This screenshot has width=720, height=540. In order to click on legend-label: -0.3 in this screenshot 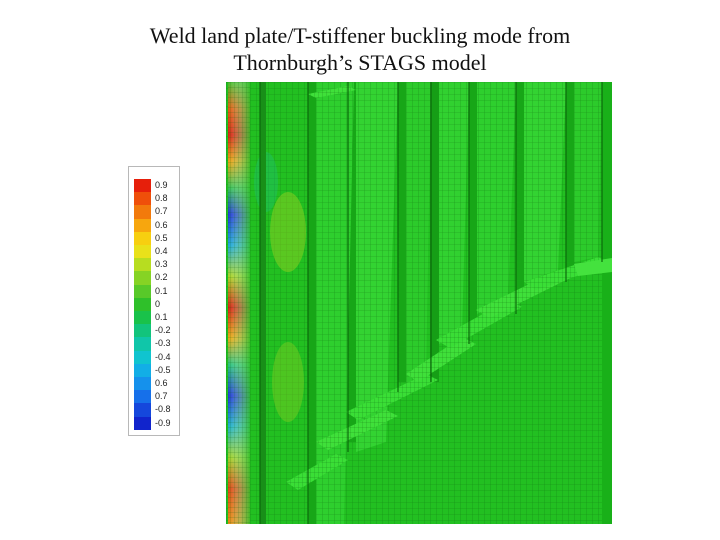, I will do `click(163, 343)`.